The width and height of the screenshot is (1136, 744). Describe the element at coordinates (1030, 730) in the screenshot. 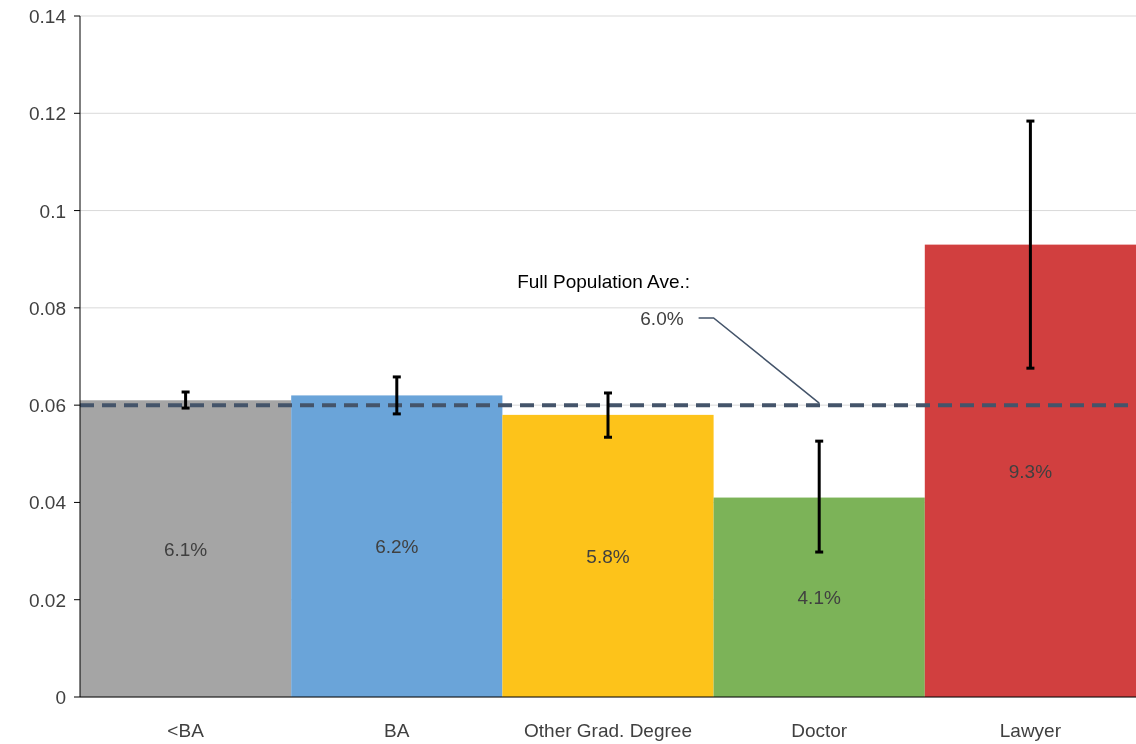

I see `x-tick-label: Lawyer` at that location.